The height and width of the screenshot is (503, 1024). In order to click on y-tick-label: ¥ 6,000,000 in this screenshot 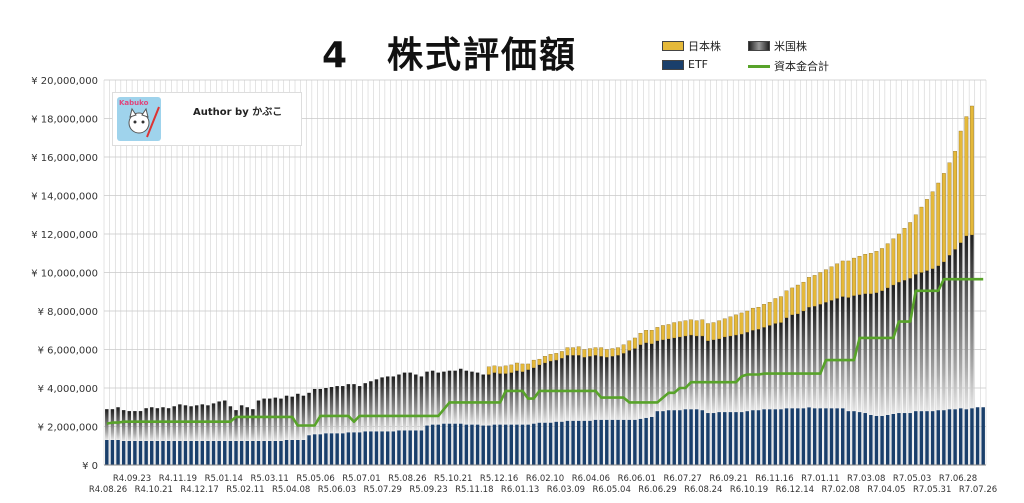, I will do `click(68, 351)`.